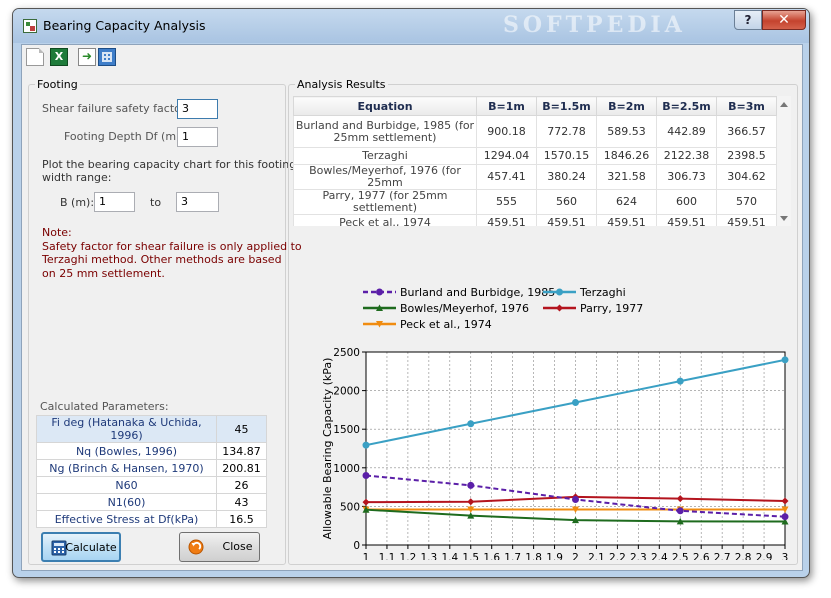  I want to click on x-tick-label: 1.2, so click(408, 556).